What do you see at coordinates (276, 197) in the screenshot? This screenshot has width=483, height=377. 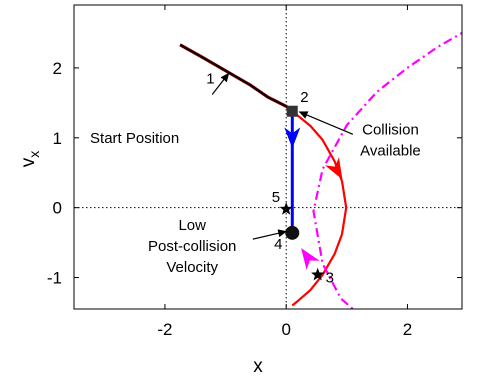 I see `point-label-5: 5` at bounding box center [276, 197].